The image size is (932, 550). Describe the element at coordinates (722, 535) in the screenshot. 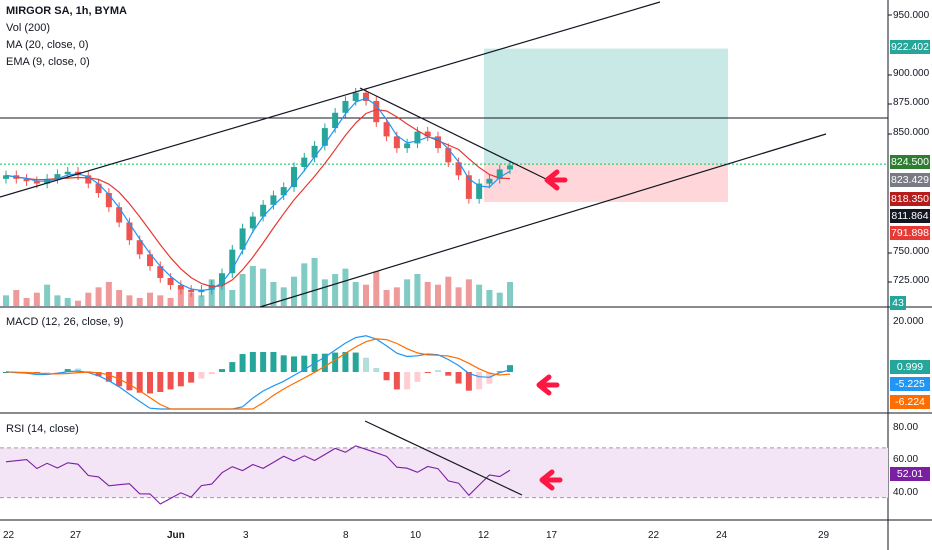

I see `x-tick: 24` at that location.